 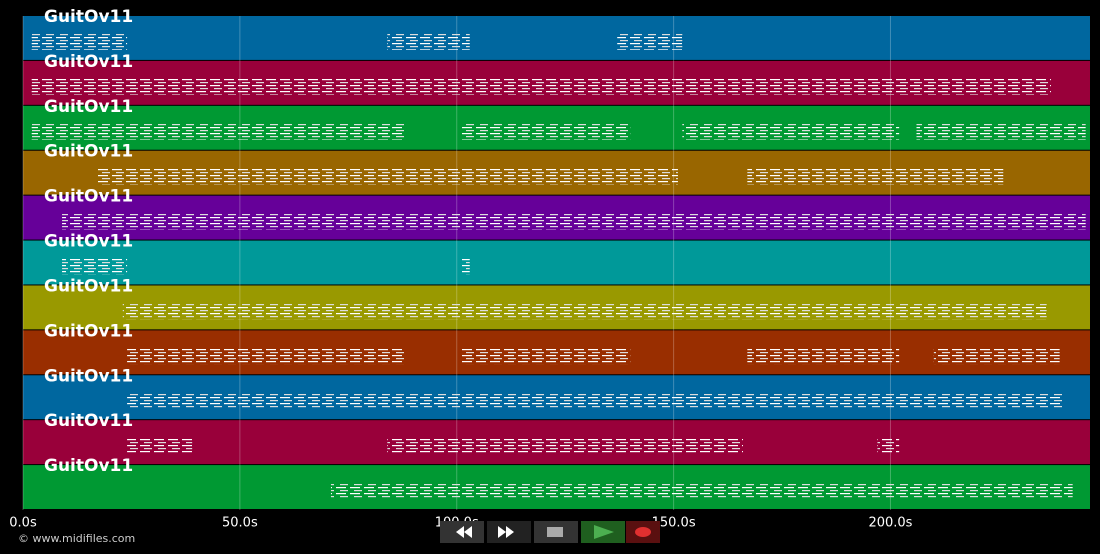 I want to click on stop-button, so click(x=556, y=532).